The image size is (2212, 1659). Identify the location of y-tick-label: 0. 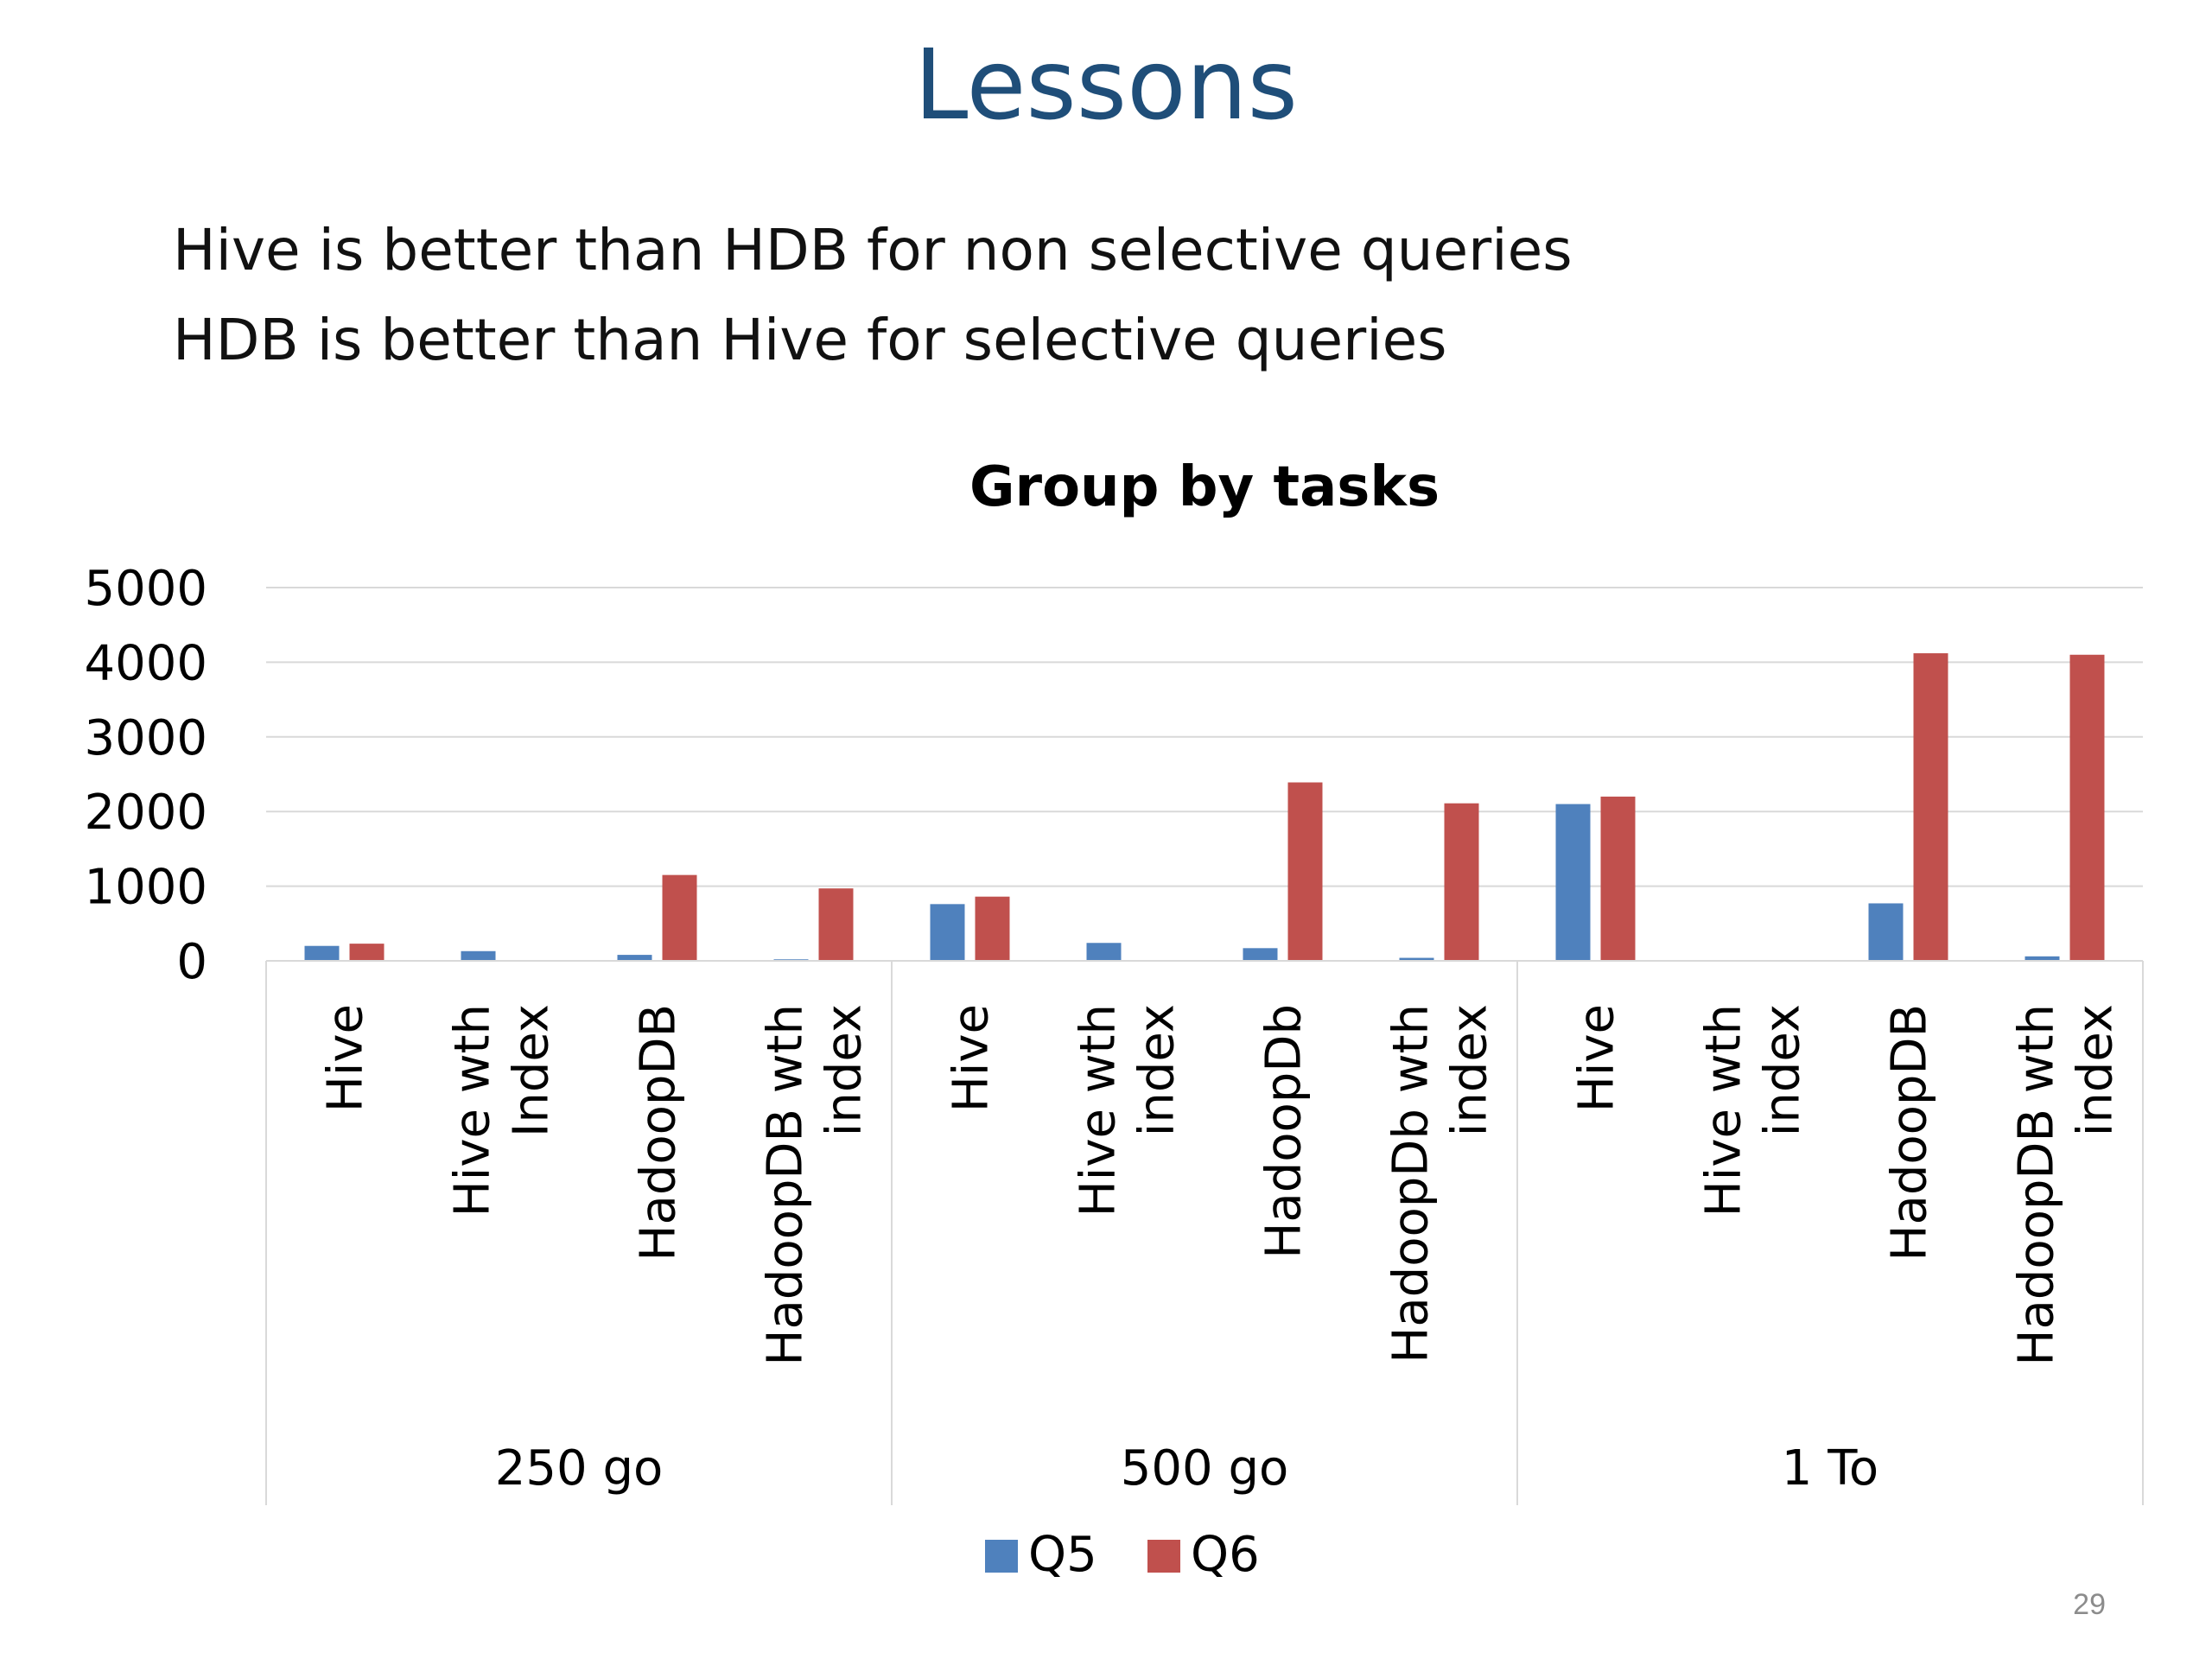
(191, 962).